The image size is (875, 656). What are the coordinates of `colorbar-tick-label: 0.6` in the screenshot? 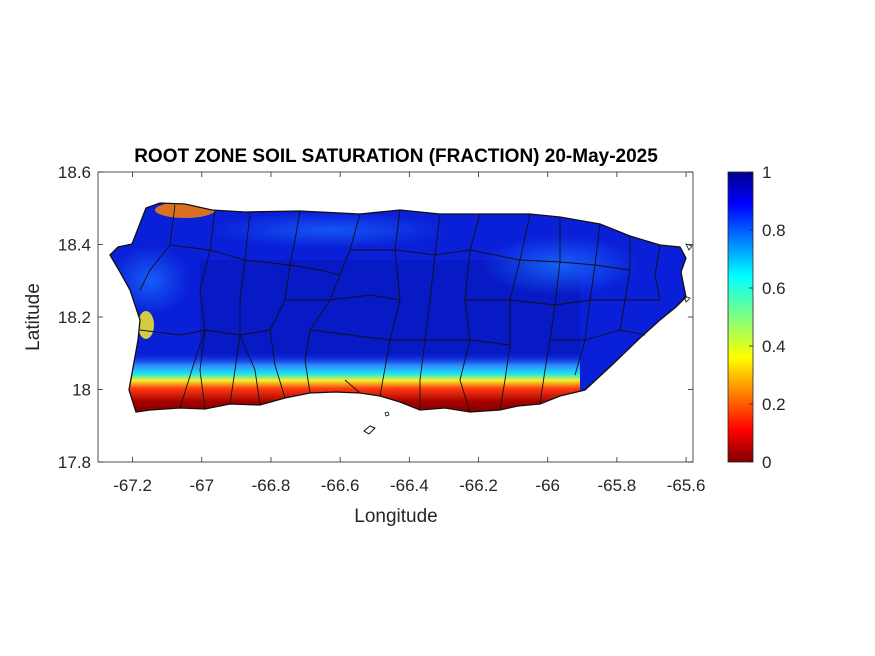 It's located at (774, 288).